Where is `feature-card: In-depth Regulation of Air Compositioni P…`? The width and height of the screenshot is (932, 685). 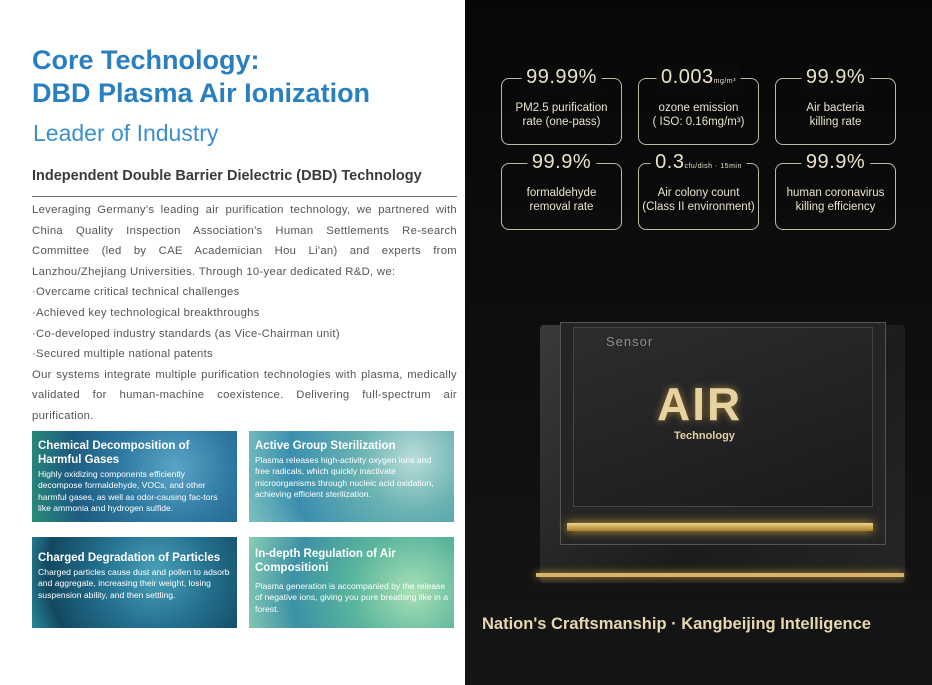 feature-card: In-depth Regulation of Air Compositioni P… is located at coordinates (351, 582).